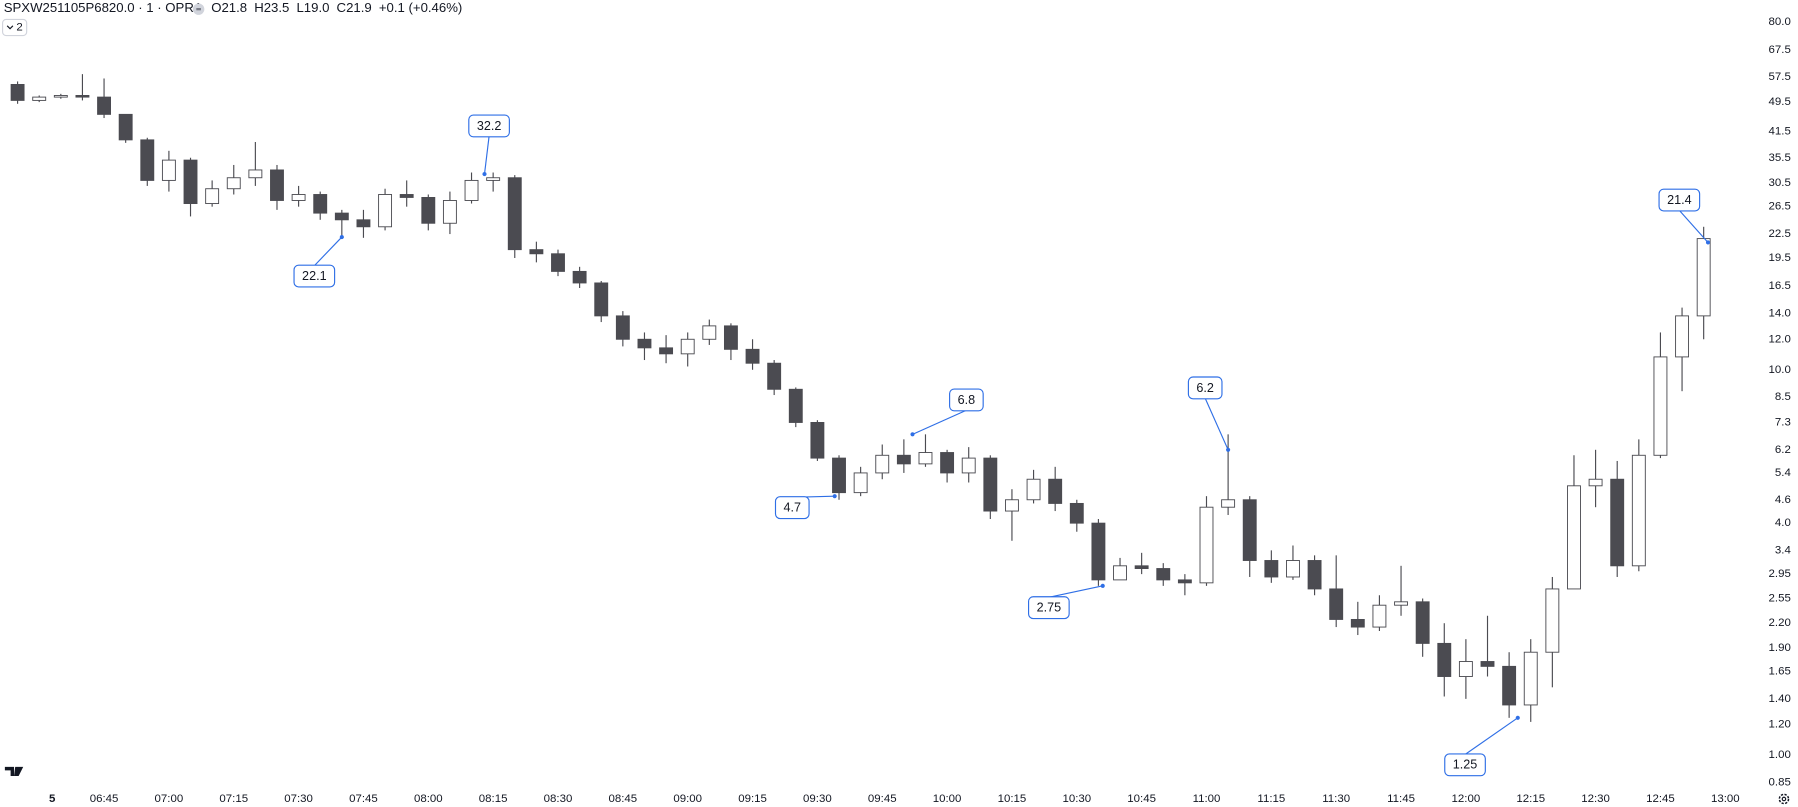 Image resolution: width=1798 pixels, height=807 pixels. What do you see at coordinates (1271, 799) in the screenshot?
I see `x-tick-label: 11:15` at bounding box center [1271, 799].